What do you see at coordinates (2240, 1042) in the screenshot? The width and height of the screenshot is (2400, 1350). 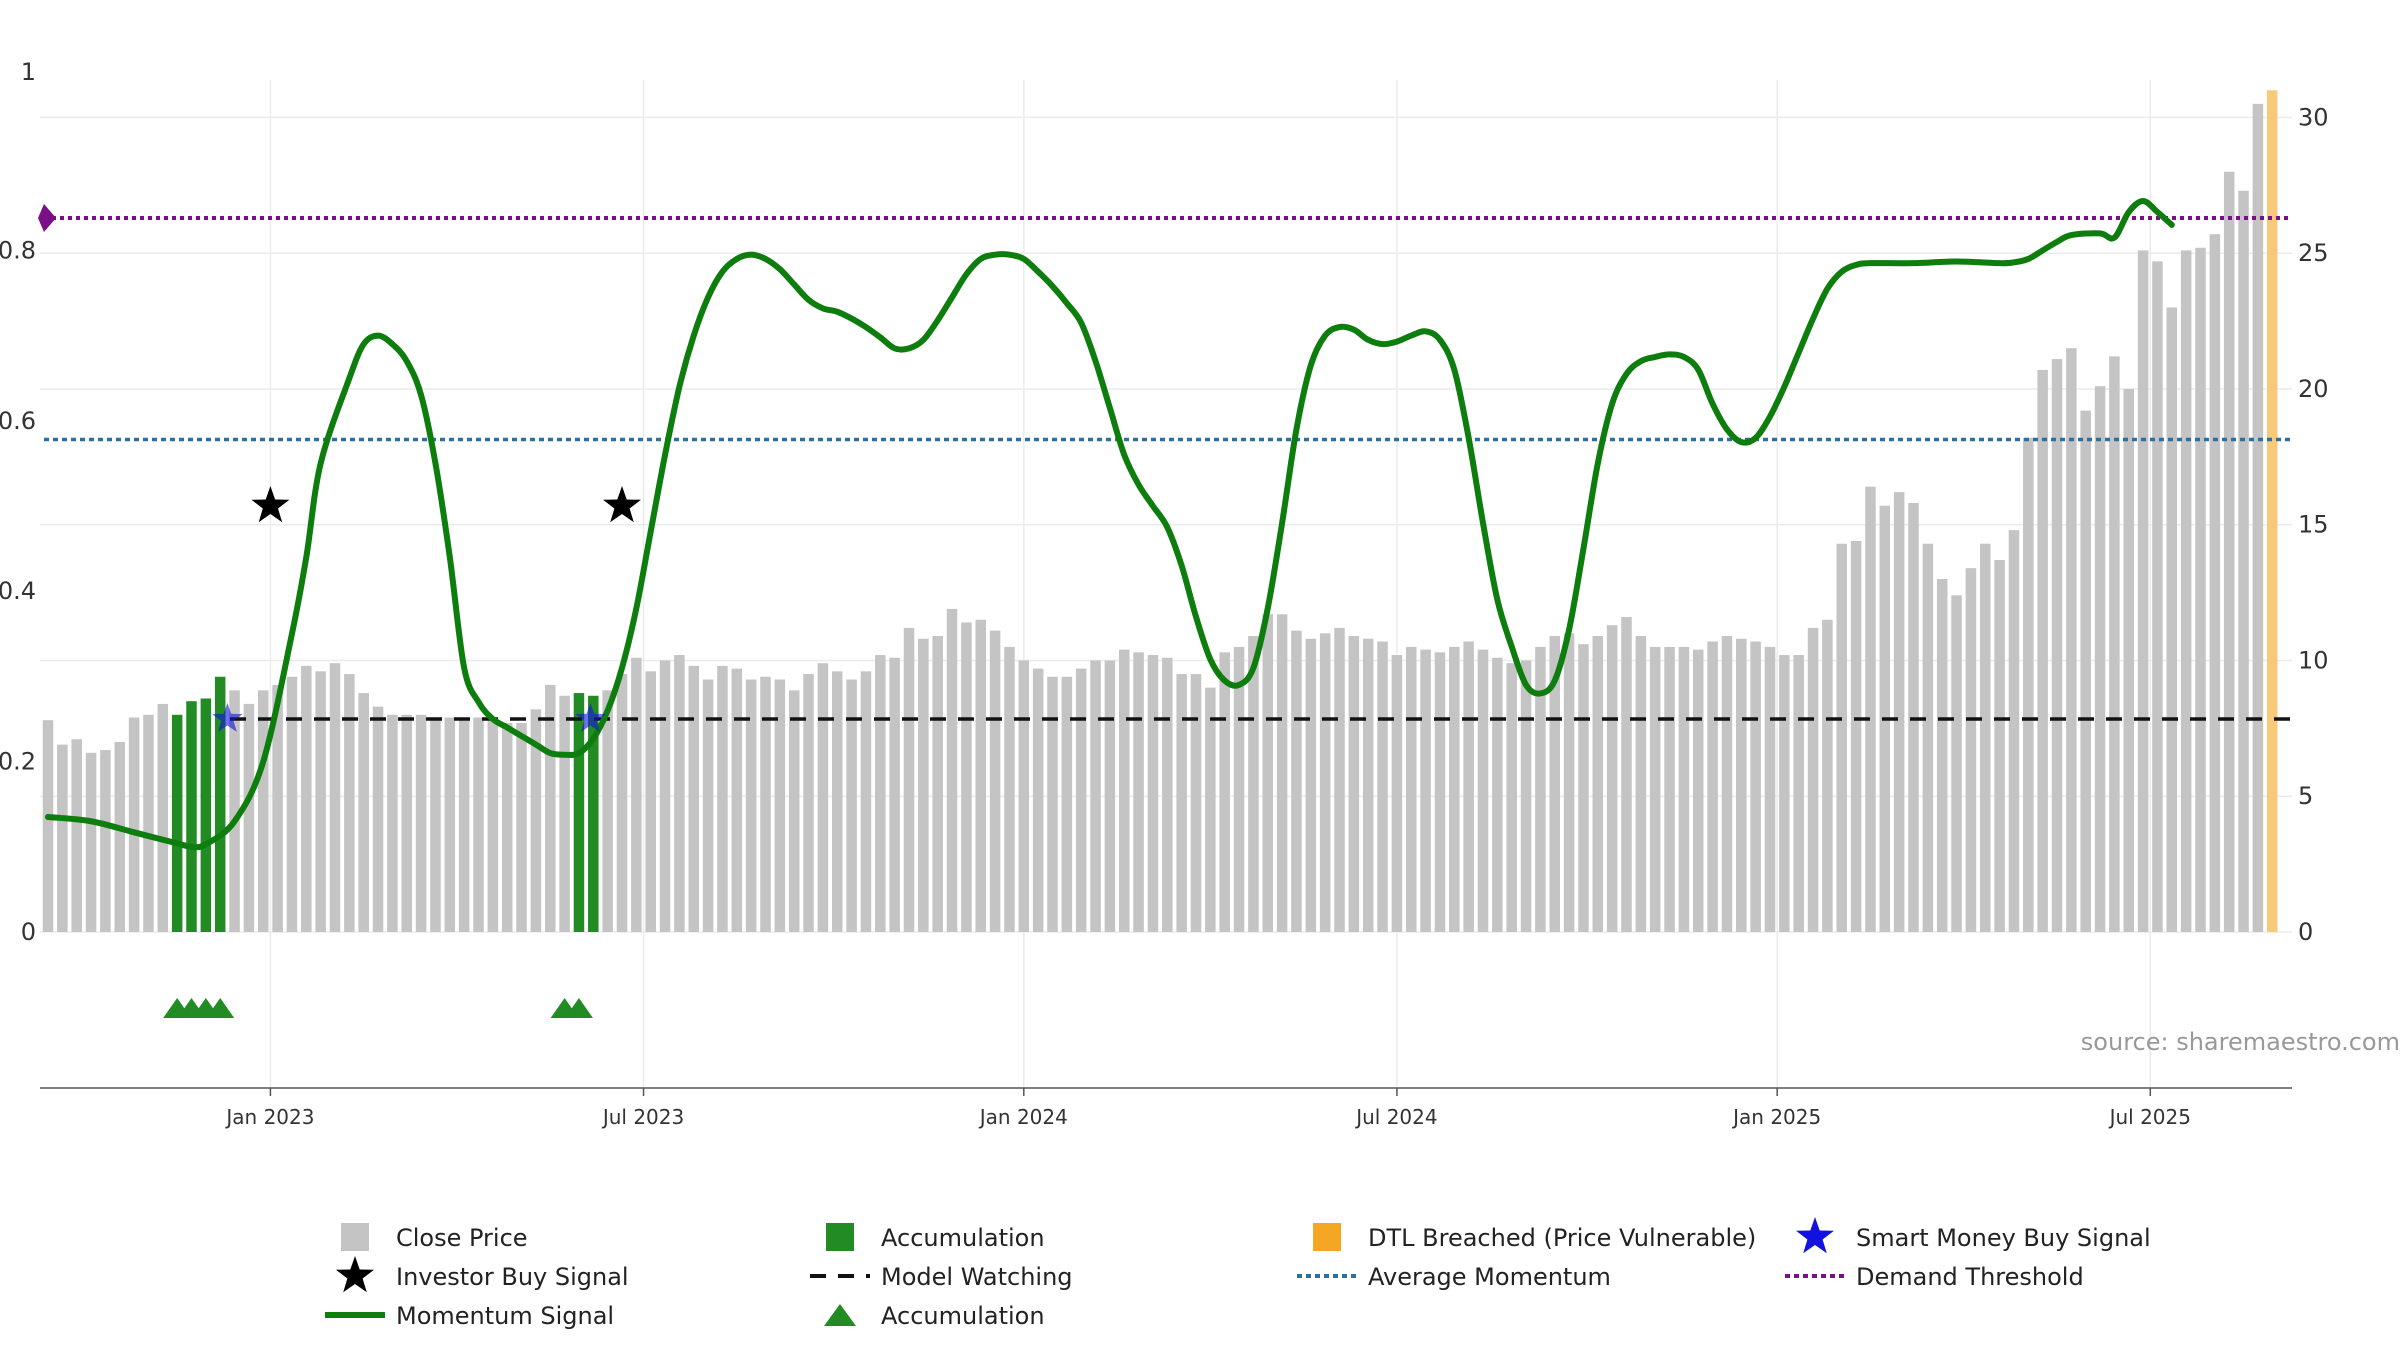 I see `source-label: source: sharemaestro.com` at bounding box center [2240, 1042].